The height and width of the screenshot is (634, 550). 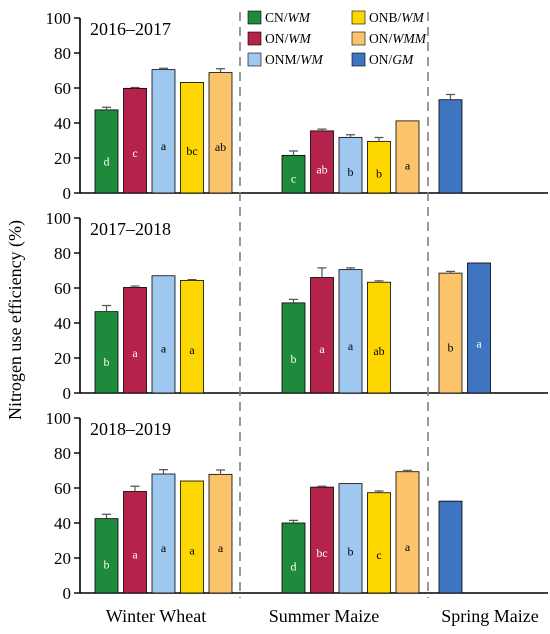 What do you see at coordinates (403, 59) in the screenshot?
I see `legend-suffix: GM` at bounding box center [403, 59].